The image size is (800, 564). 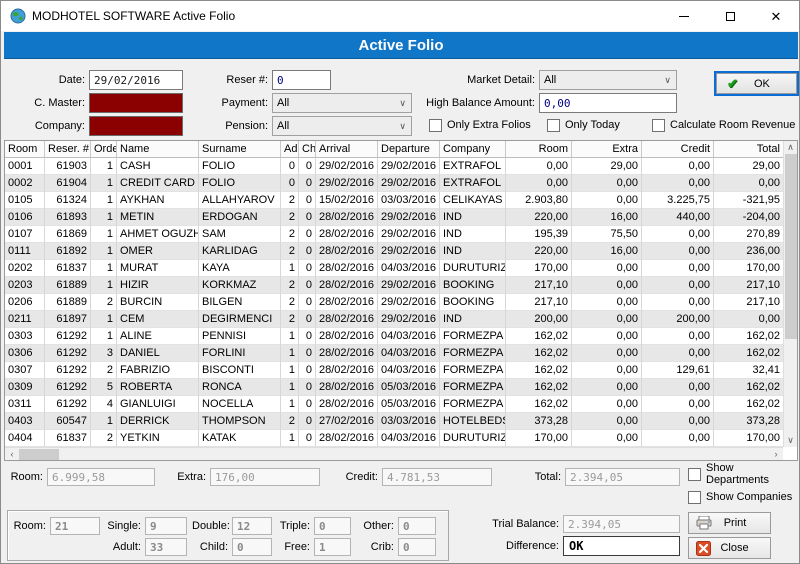 What do you see at coordinates (104, 438) in the screenshot?
I see `table-cell: 2` at bounding box center [104, 438].